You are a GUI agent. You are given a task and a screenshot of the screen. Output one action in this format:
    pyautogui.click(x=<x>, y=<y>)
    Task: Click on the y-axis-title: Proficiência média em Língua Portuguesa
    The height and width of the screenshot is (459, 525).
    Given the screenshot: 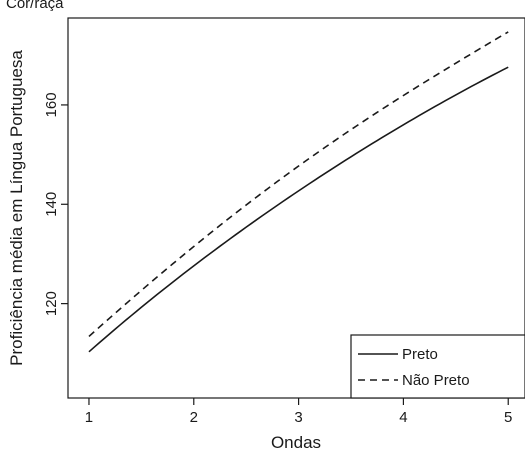 What is the action you would take?
    pyautogui.click(x=16, y=208)
    